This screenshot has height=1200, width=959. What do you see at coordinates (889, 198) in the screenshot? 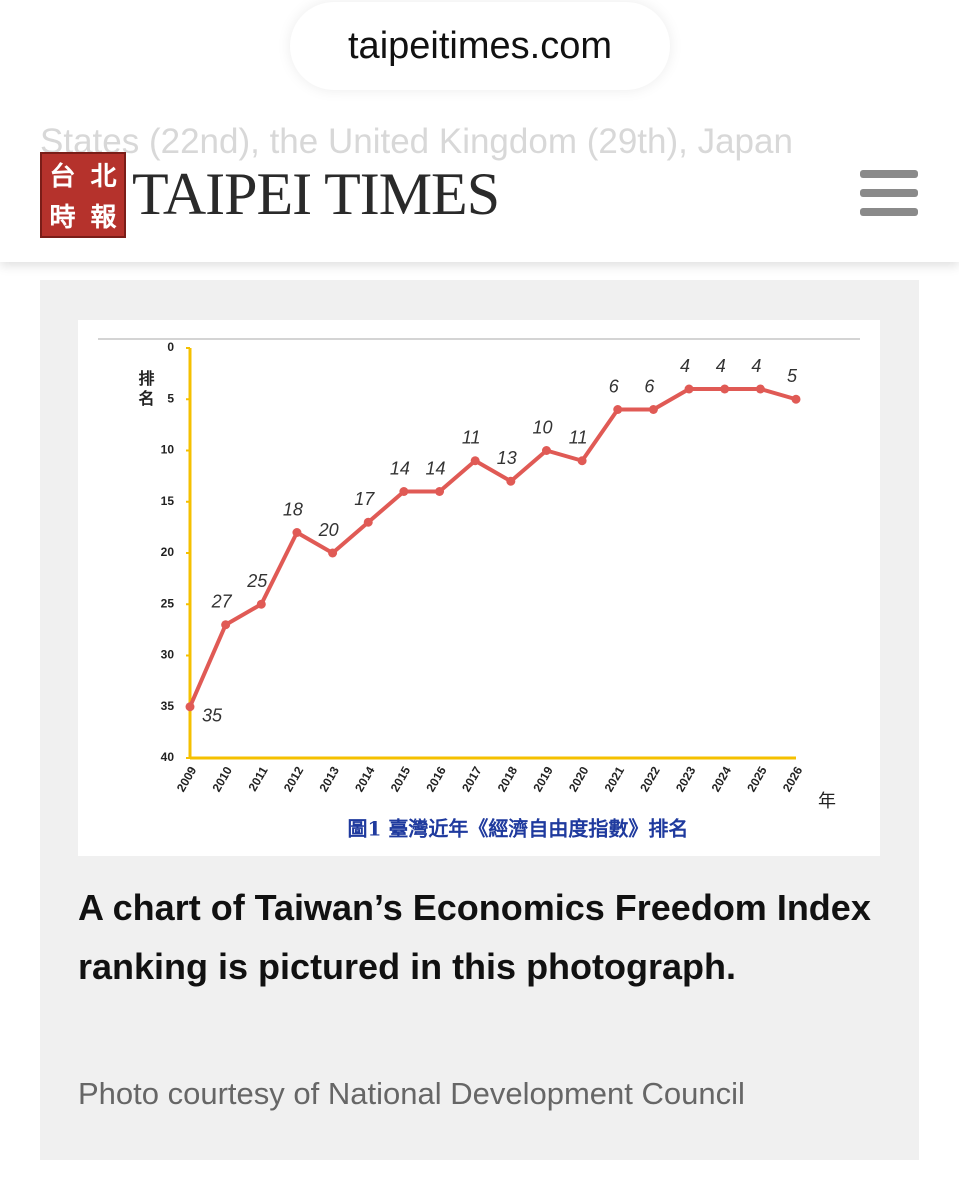
I see `menu-button` at bounding box center [889, 198].